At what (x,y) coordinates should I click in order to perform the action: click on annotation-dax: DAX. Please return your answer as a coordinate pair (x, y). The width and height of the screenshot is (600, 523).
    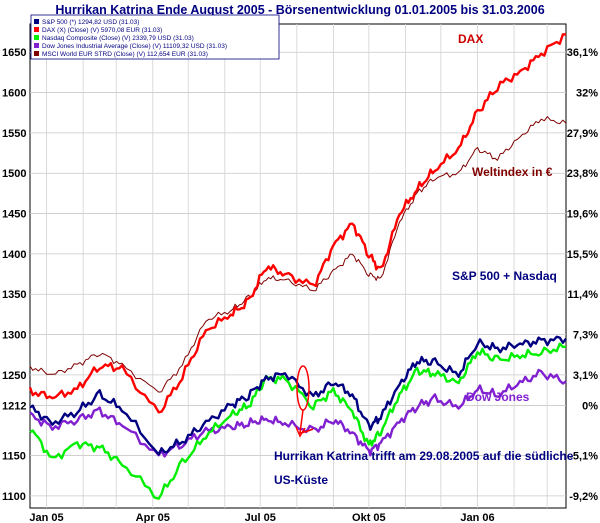
    Looking at the image, I should click on (470, 39).